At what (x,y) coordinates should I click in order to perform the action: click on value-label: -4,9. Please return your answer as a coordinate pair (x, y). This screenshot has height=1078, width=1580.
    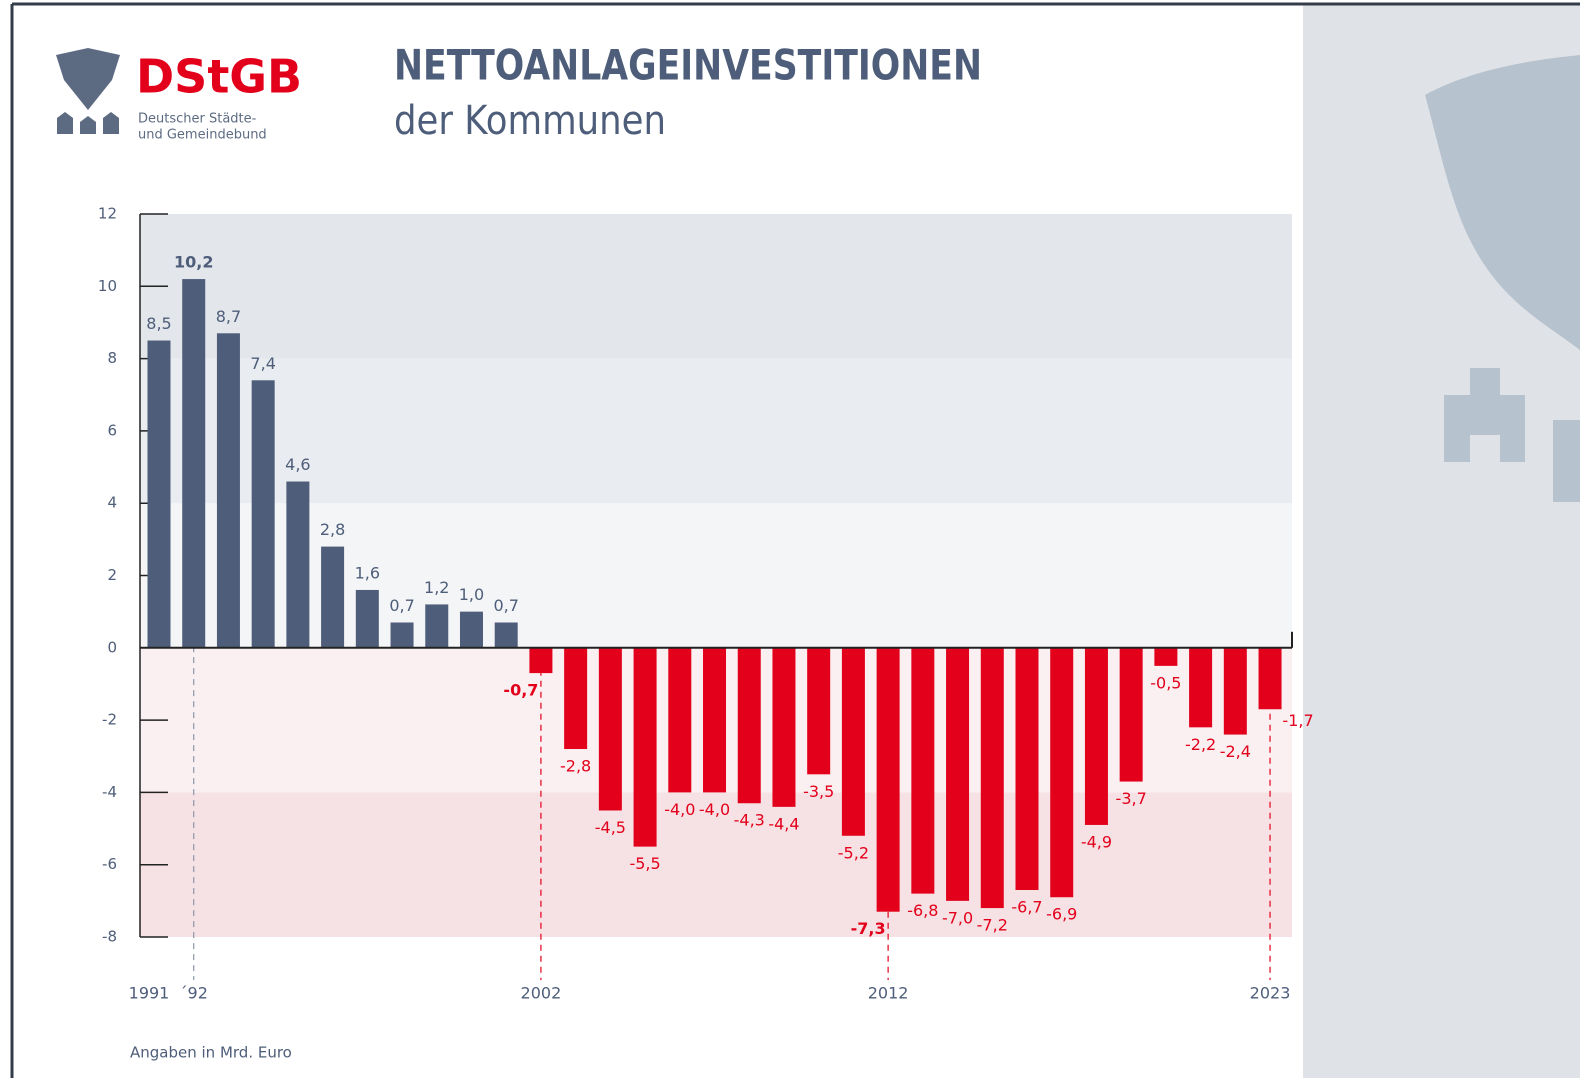
    Looking at the image, I should click on (1096, 841).